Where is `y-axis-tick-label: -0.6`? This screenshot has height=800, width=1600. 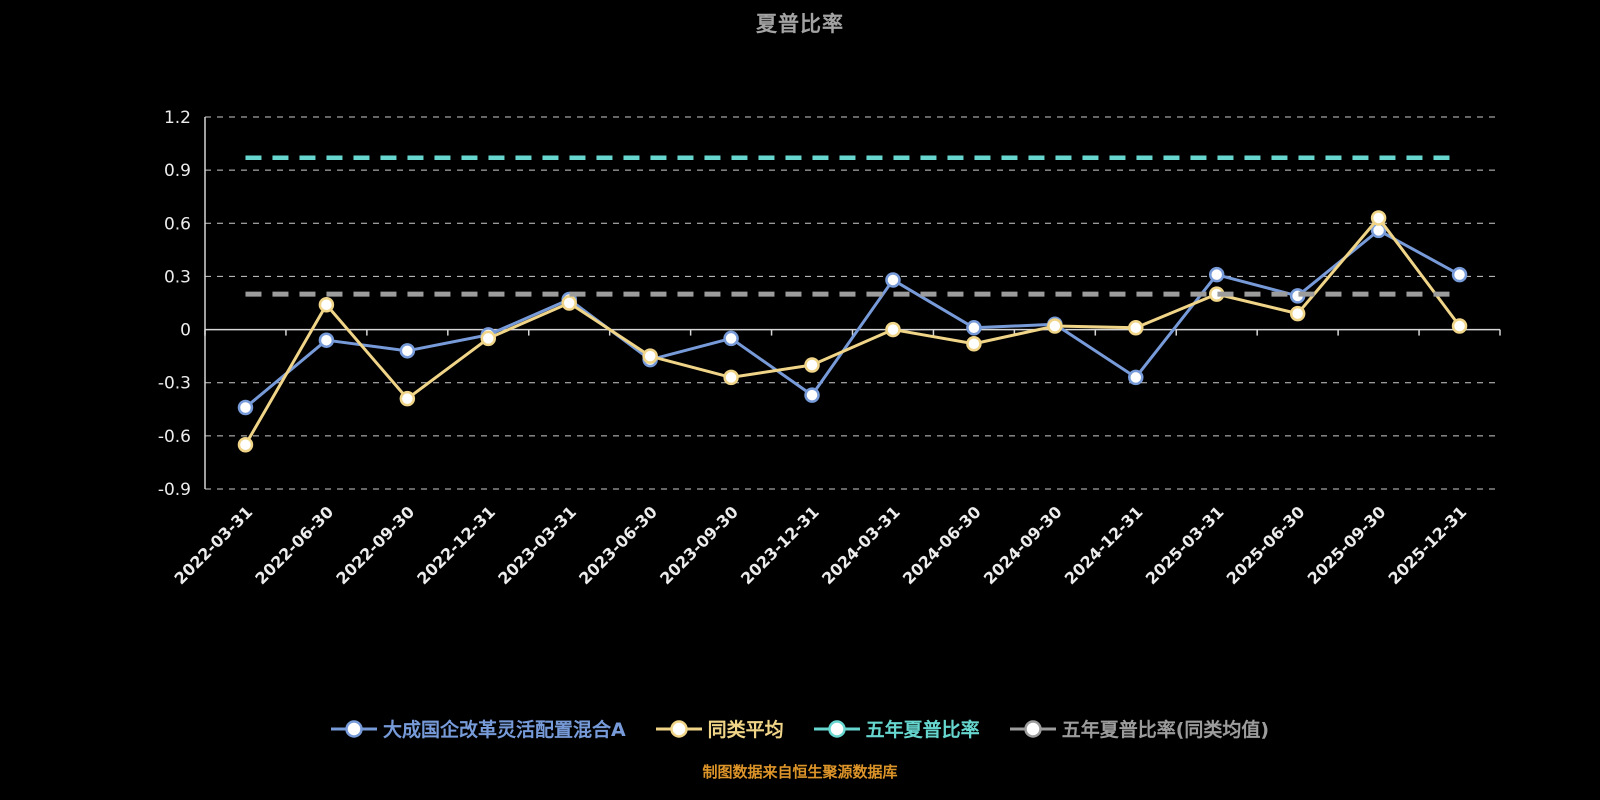
y-axis-tick-label: -0.6 is located at coordinates (174, 437).